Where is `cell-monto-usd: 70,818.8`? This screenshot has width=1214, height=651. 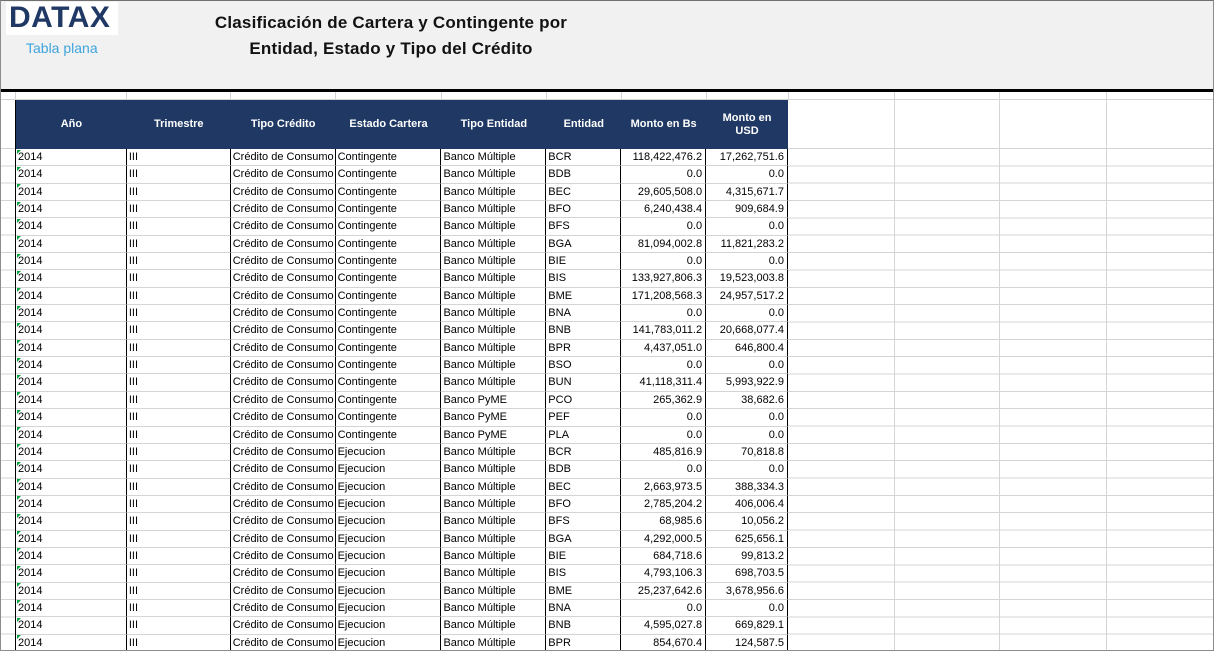 cell-monto-usd: 70,818.8 is located at coordinates (747, 452).